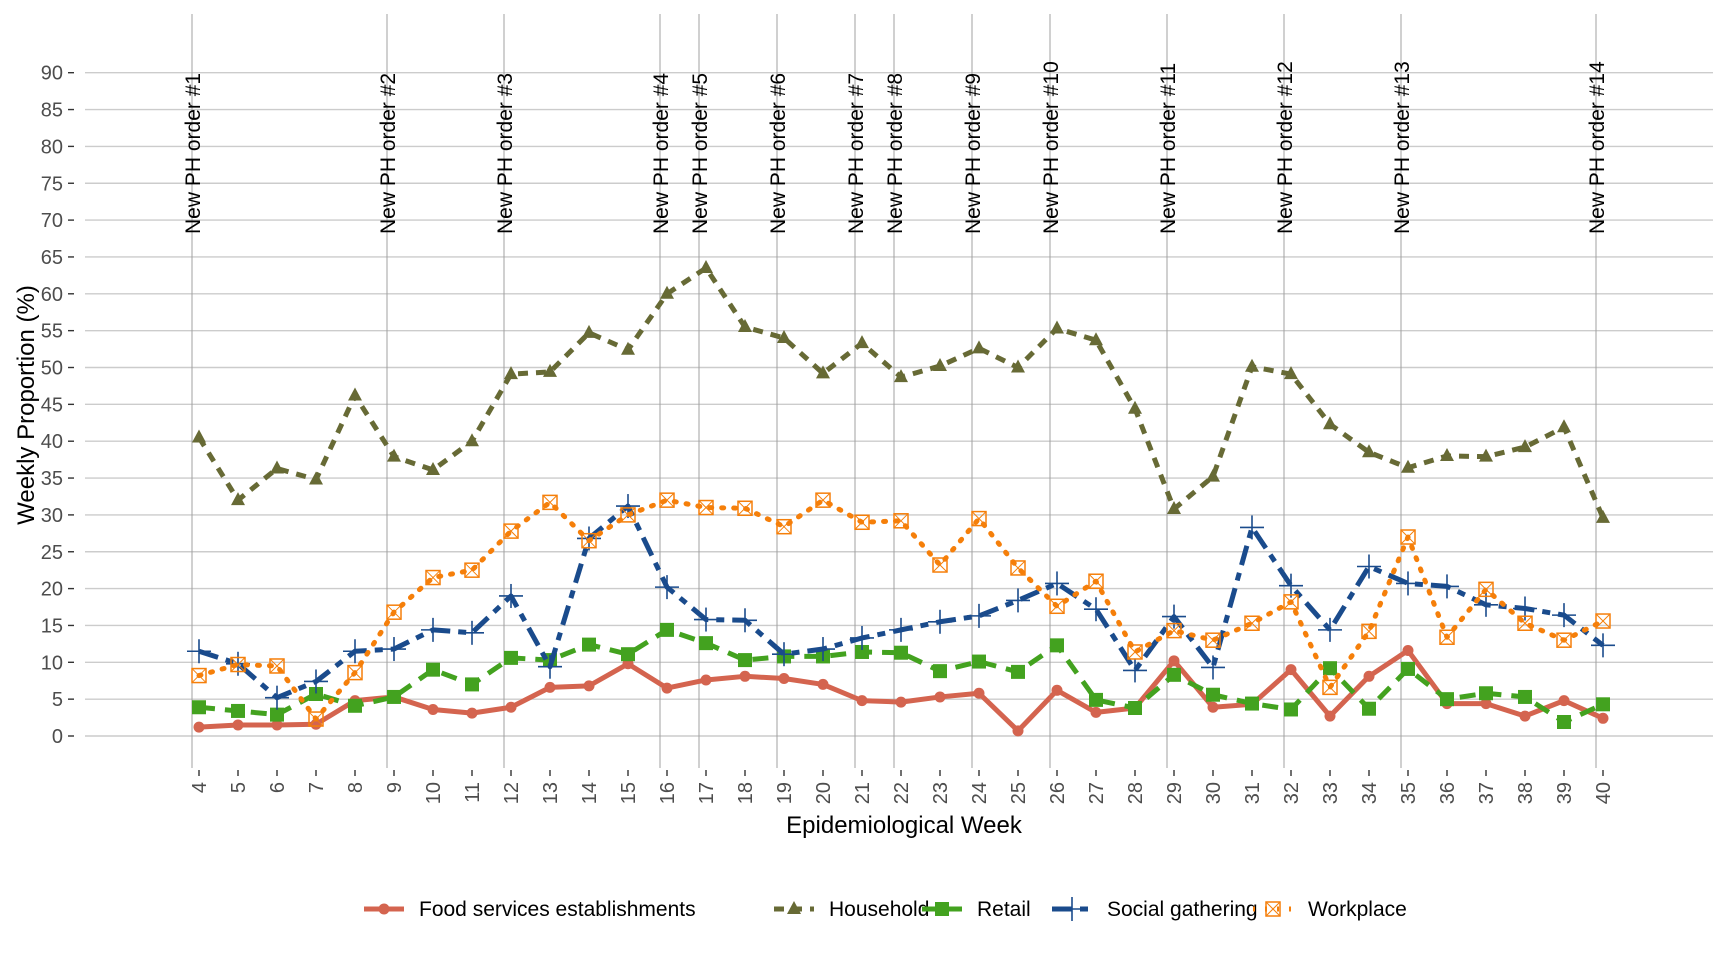 The height and width of the screenshot is (960, 1728). What do you see at coordinates (661, 153) in the screenshot?
I see `annotation-label: New PH order #4` at bounding box center [661, 153].